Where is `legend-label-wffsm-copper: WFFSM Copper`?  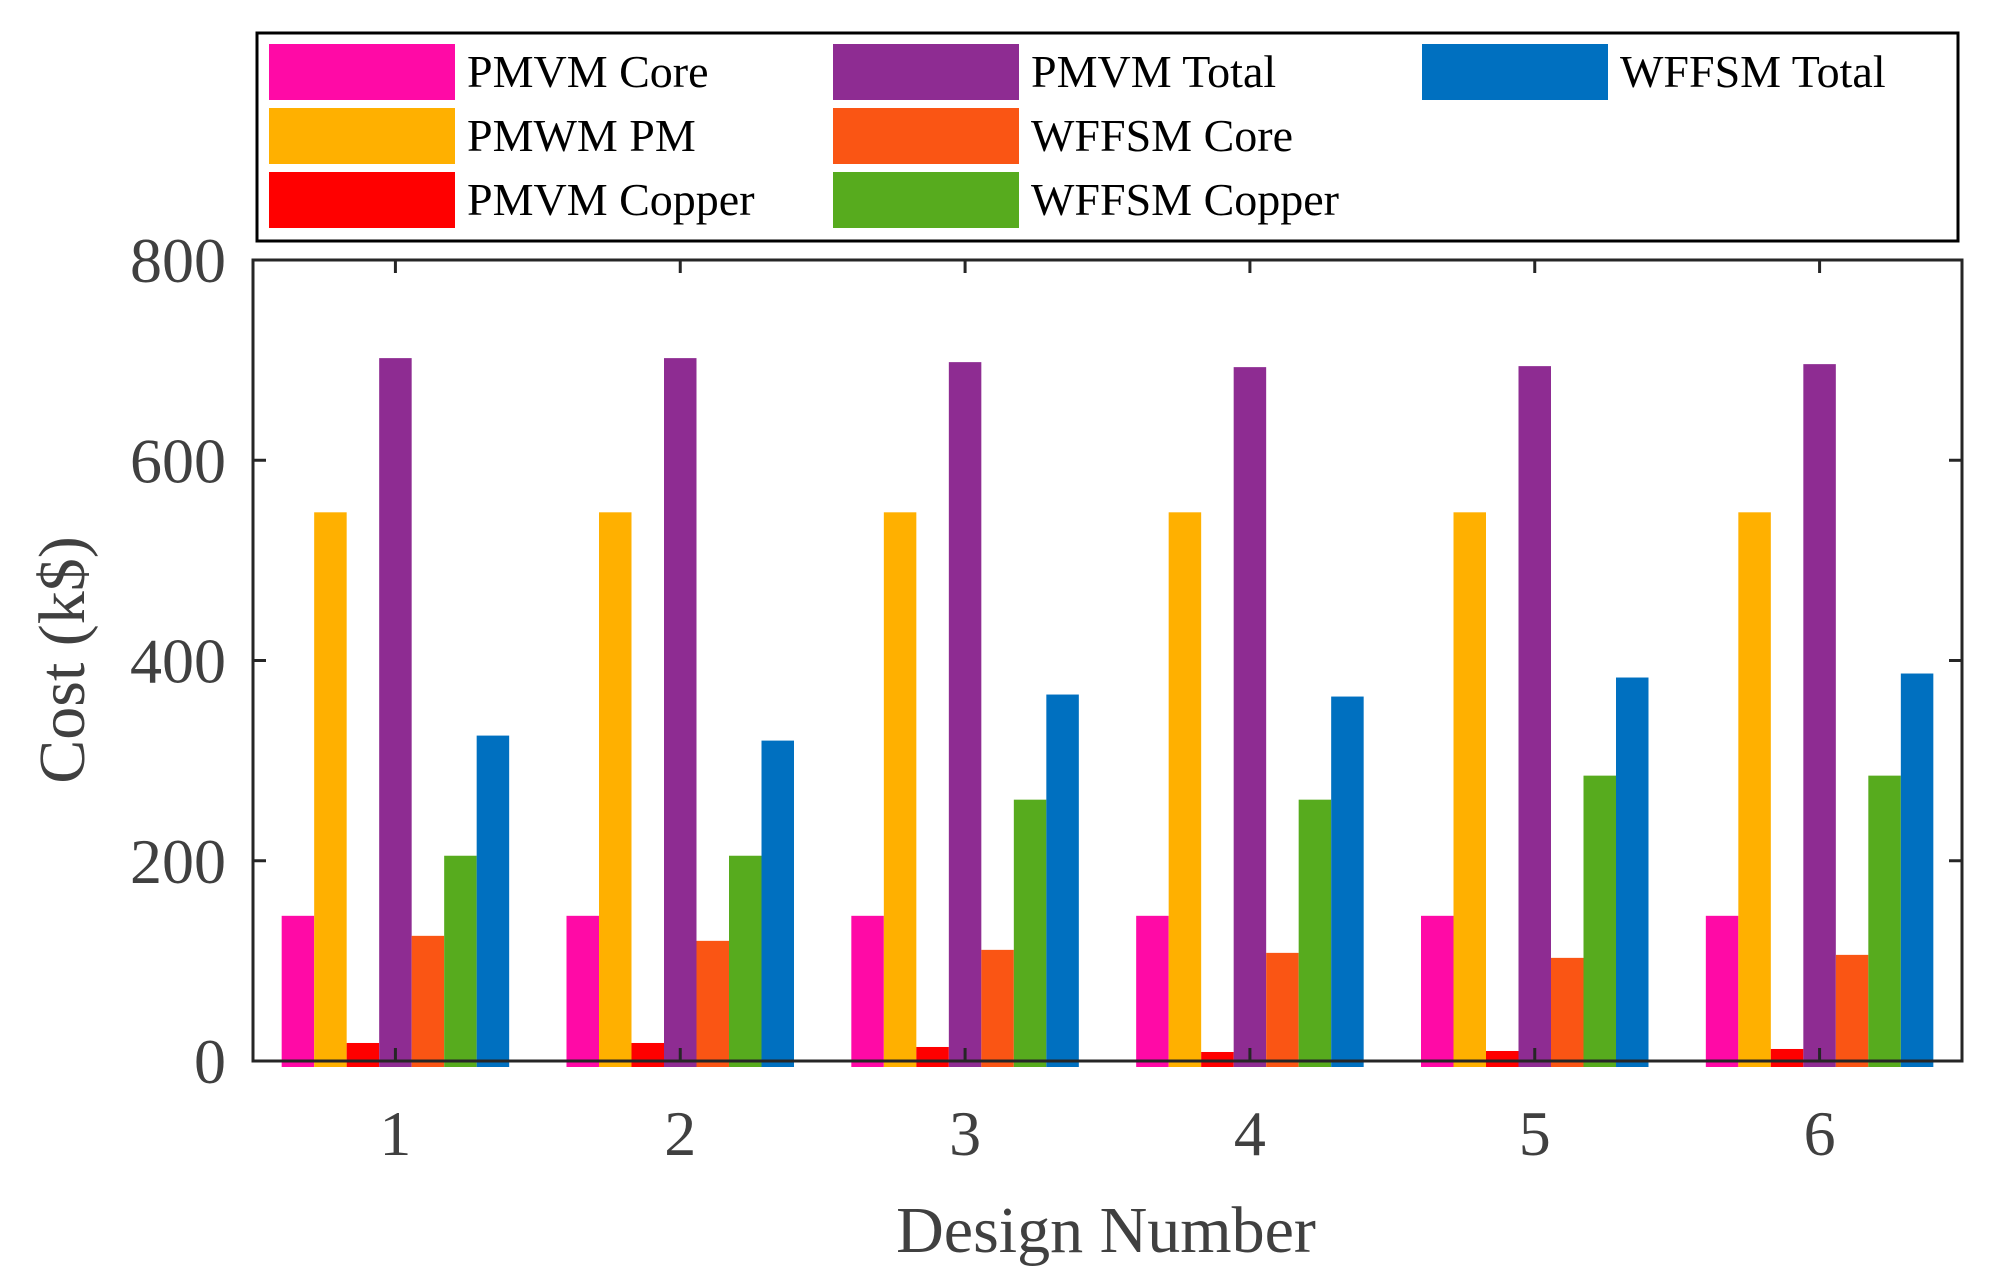 legend-label-wffsm-copper: WFFSM Copper is located at coordinates (1185, 199).